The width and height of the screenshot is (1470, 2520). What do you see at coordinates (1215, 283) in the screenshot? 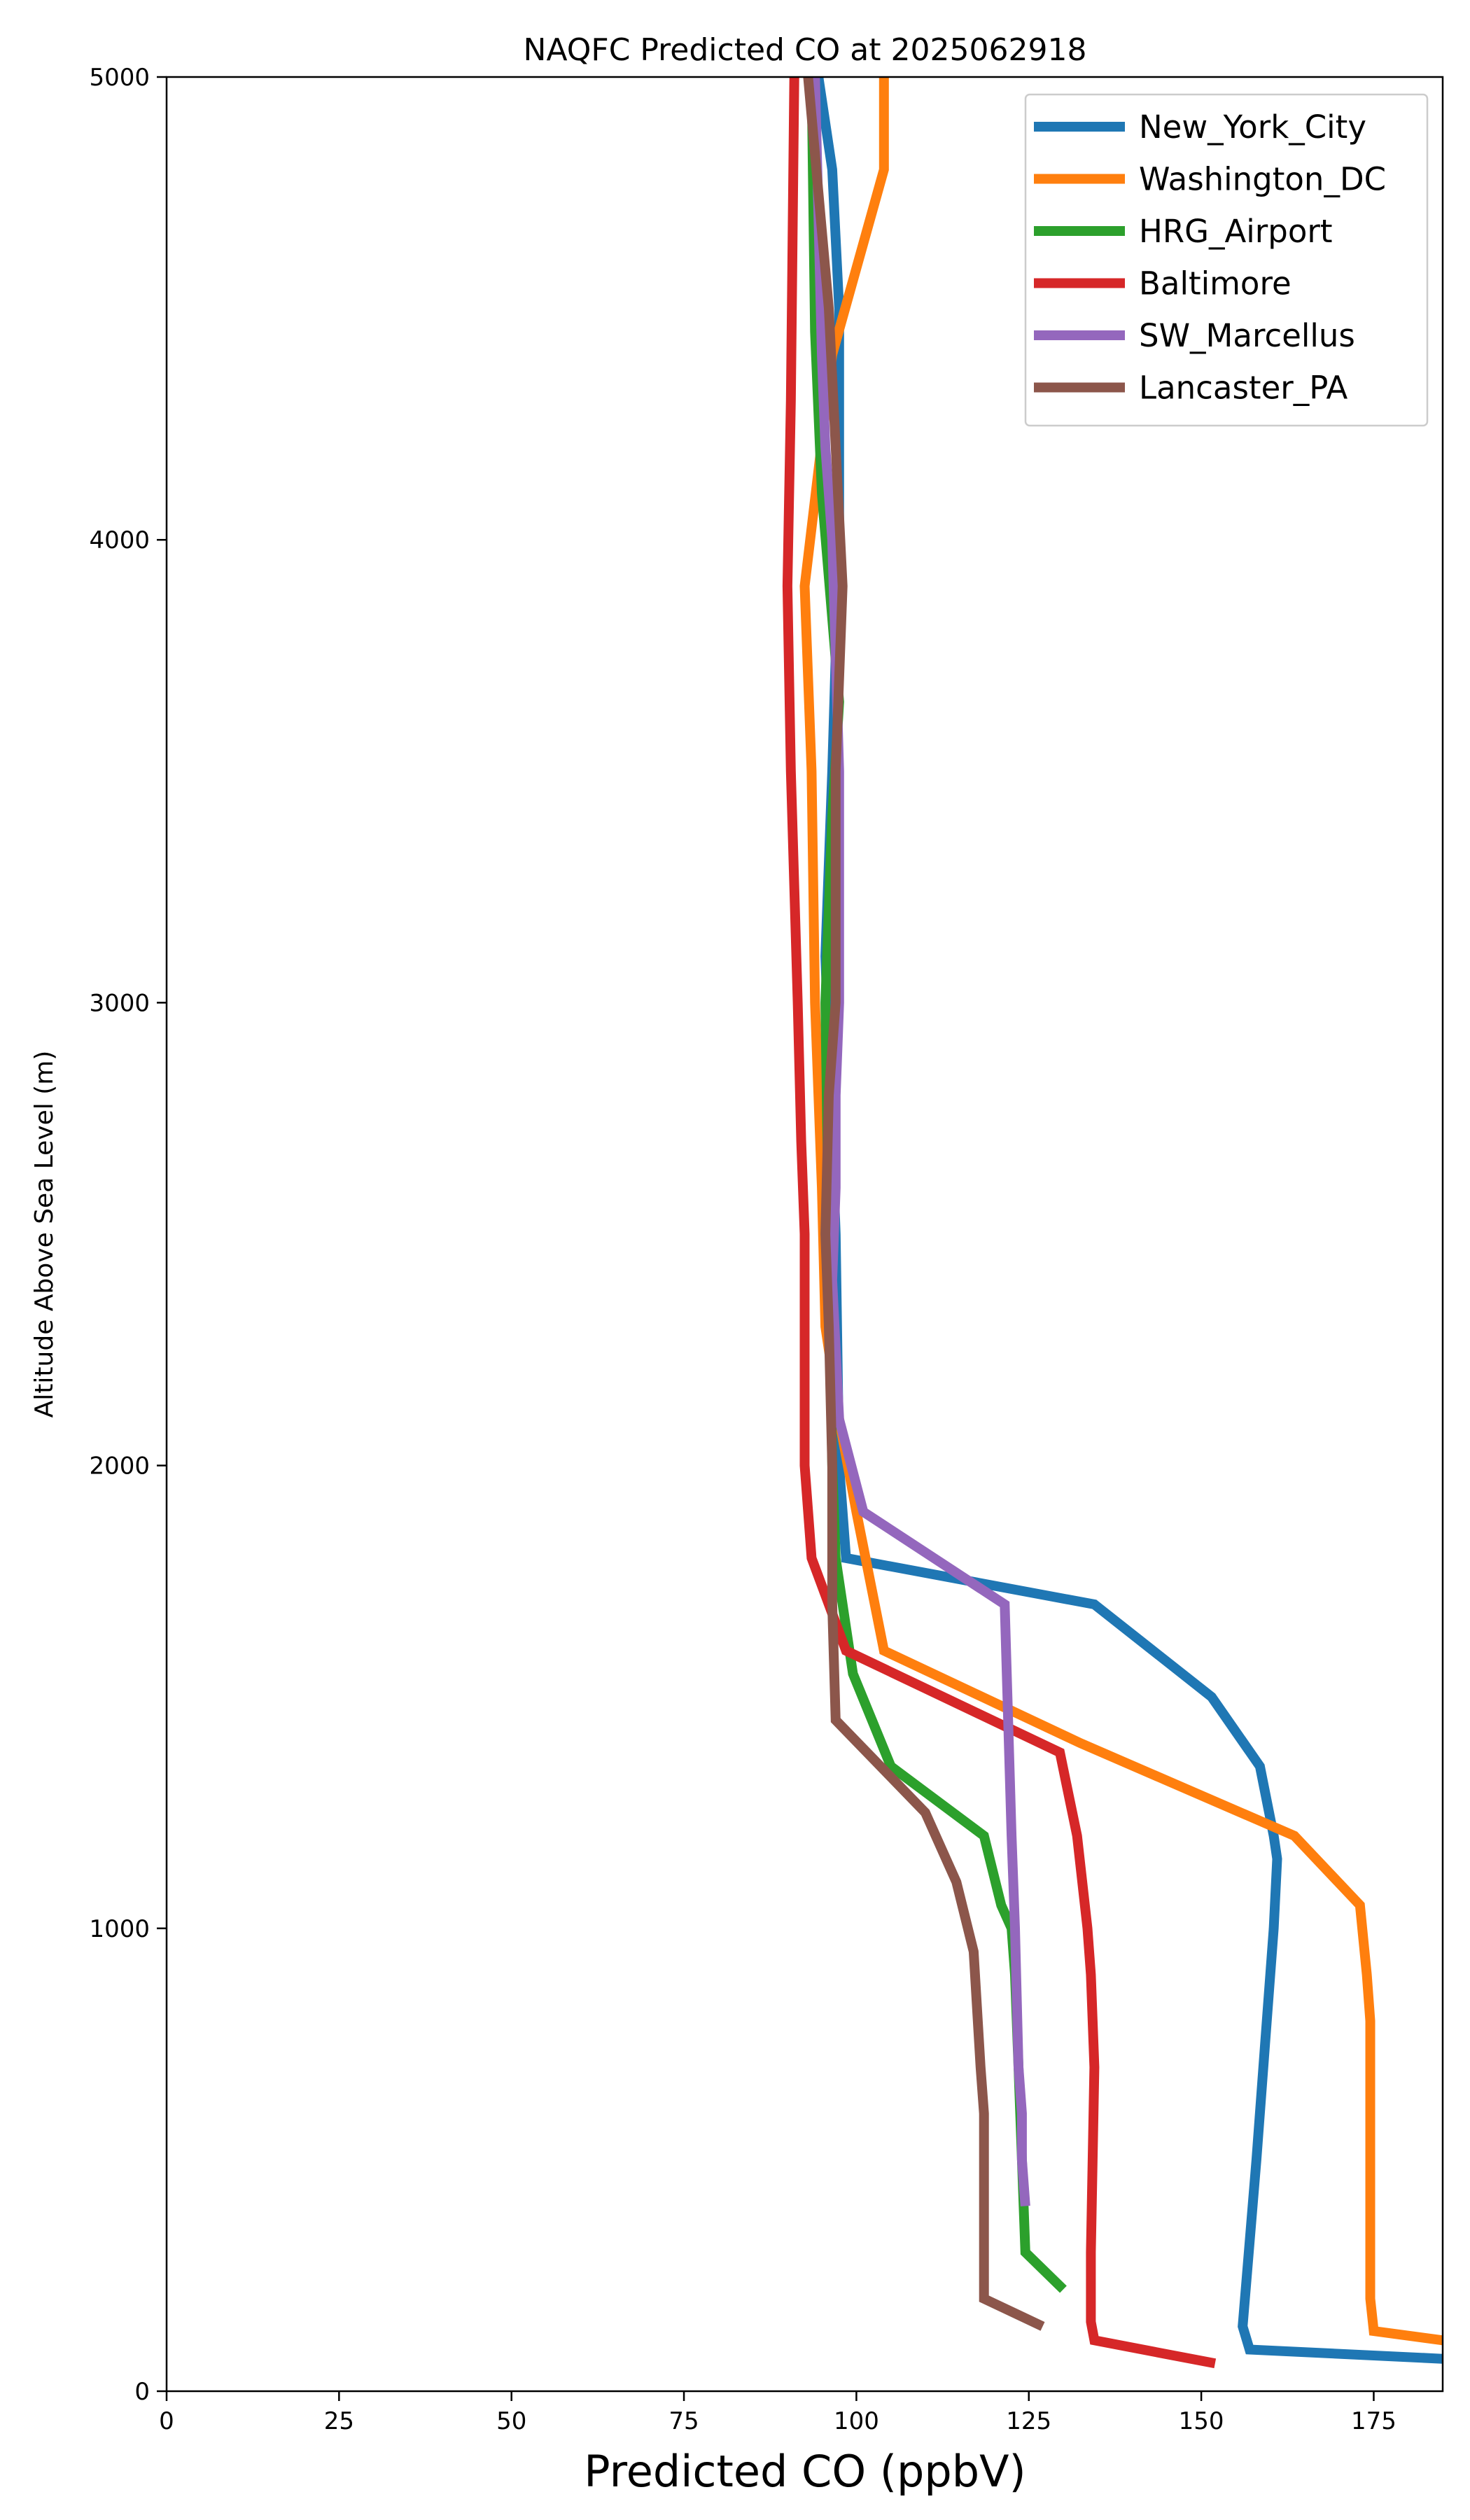
I see `legend-label: Baltimore` at bounding box center [1215, 283].